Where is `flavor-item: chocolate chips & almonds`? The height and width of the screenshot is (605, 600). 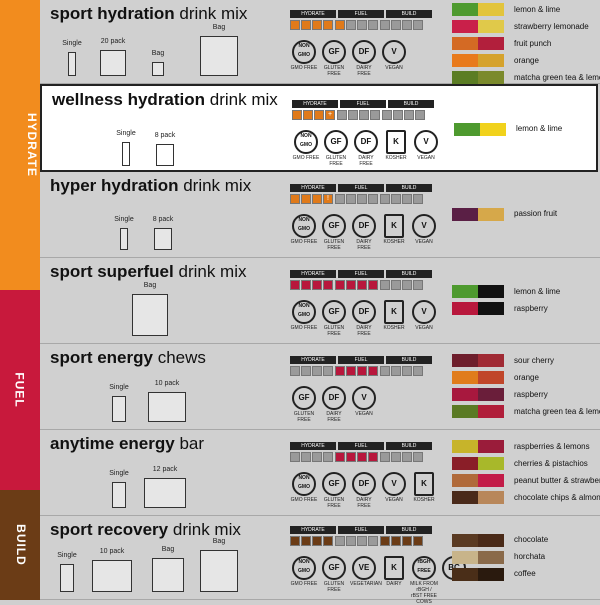
flavor-item: chocolate chips & almonds is located at coordinates (526, 497).